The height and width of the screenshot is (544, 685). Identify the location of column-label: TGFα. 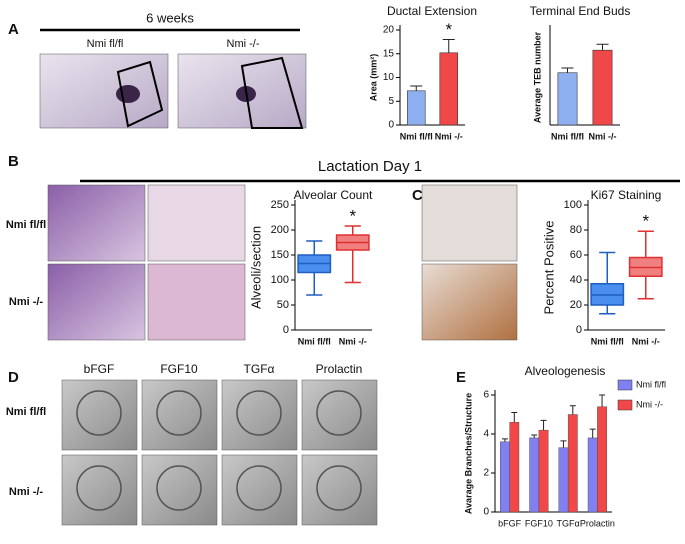
(259, 369).